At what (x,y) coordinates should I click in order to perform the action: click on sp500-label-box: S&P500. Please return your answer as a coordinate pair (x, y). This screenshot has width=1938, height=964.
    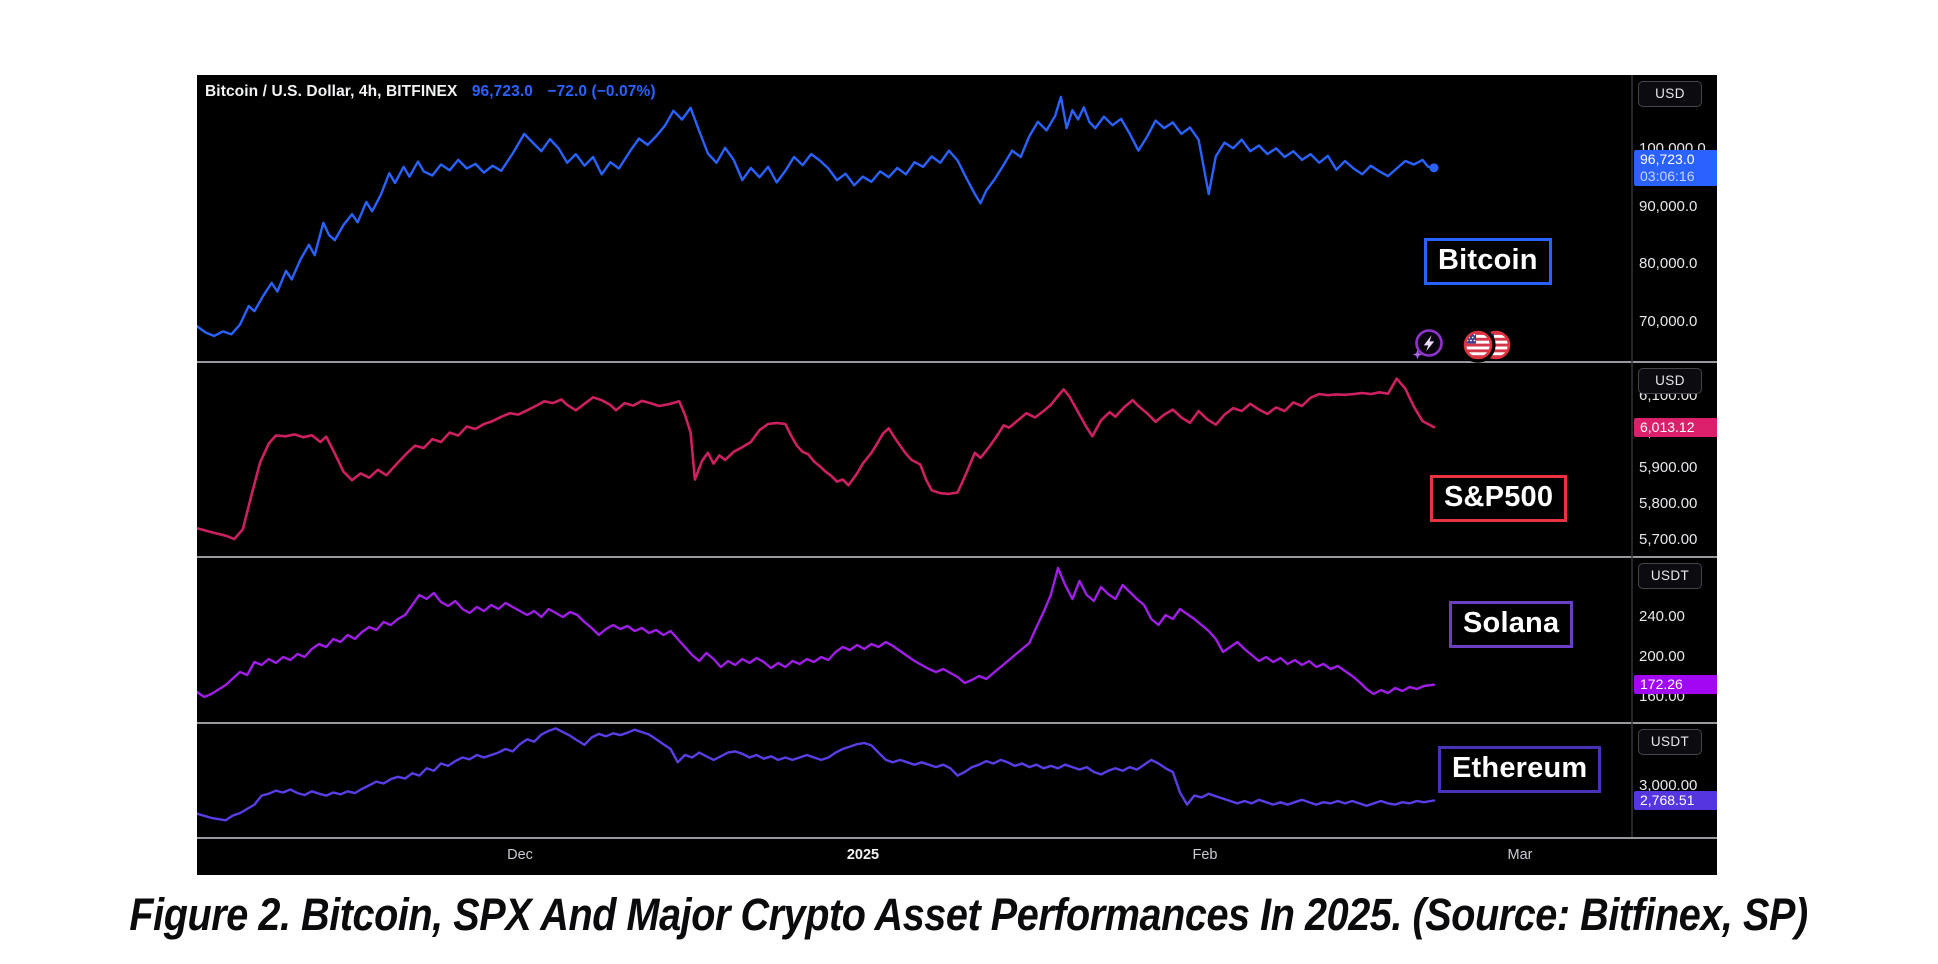
    Looking at the image, I should click on (1499, 498).